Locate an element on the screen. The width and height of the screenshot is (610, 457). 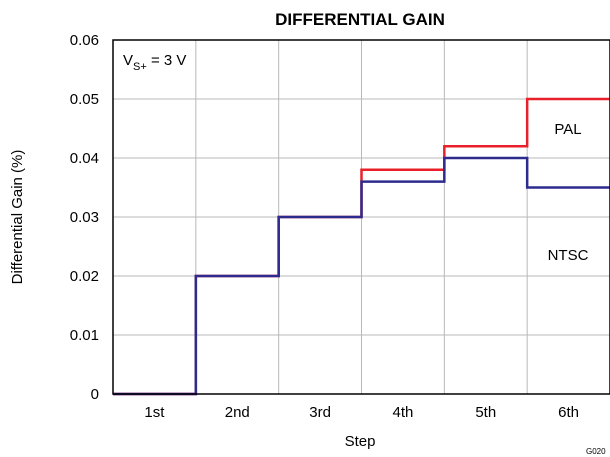
y-tick-label: 0 is located at coordinates (95, 394).